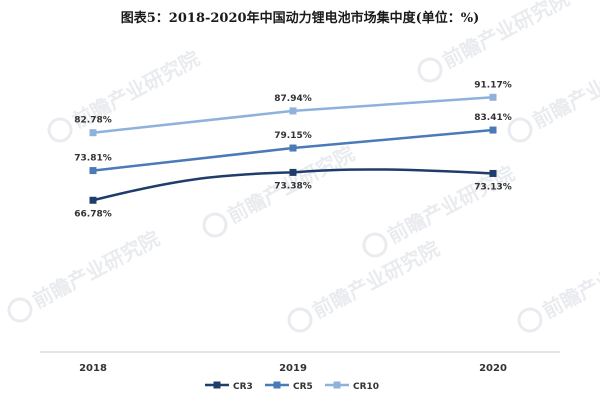  Describe the element at coordinates (493, 187) in the screenshot. I see `data-label: 73.13%` at that location.